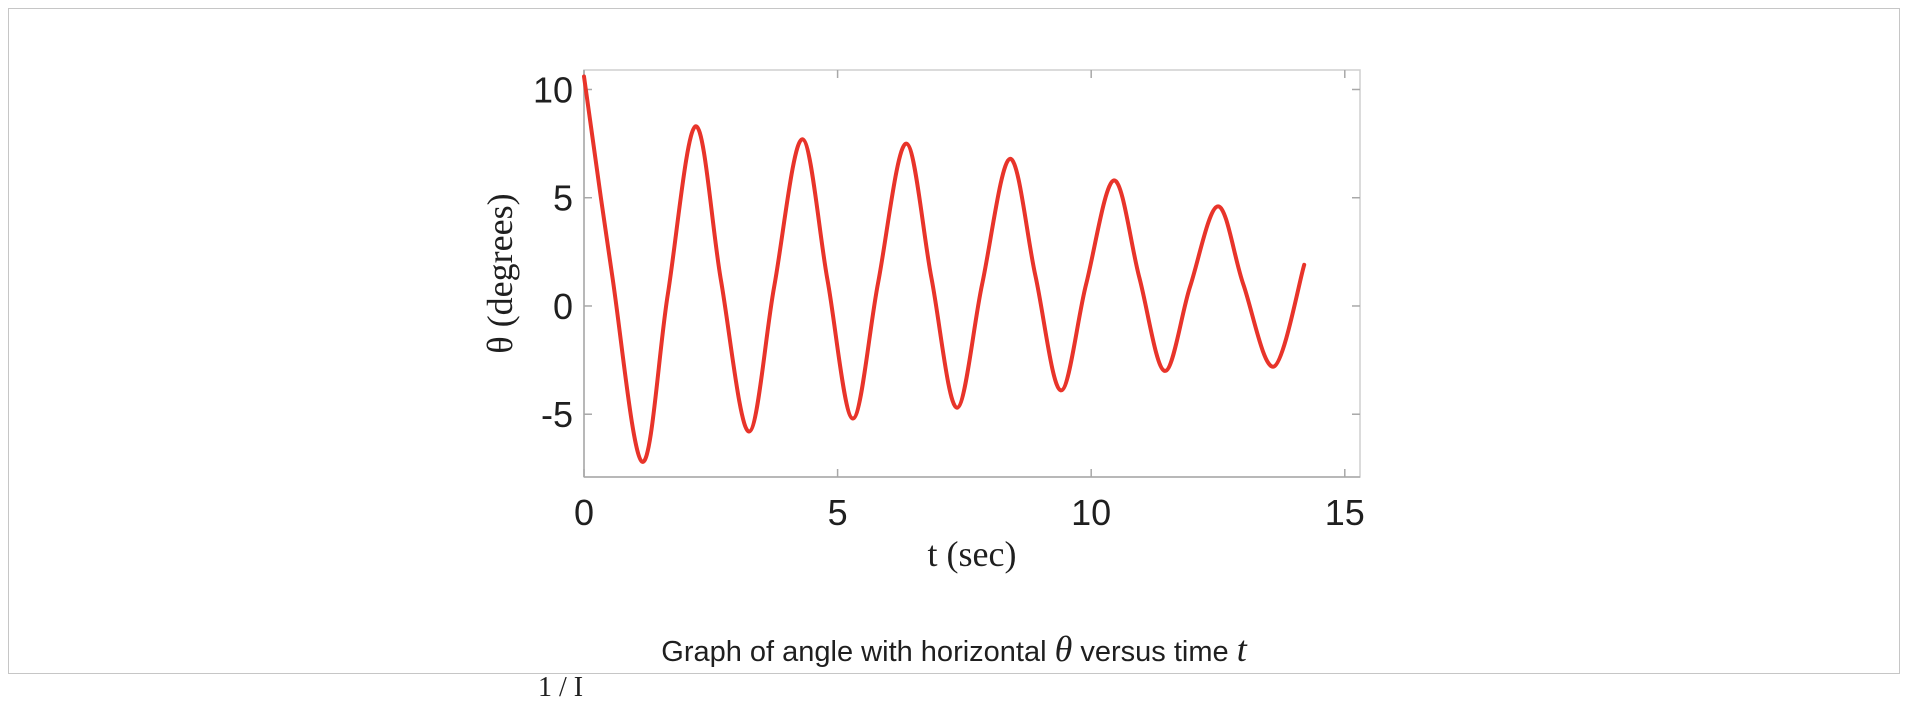  I want to click on clipped-text: 1 / I, so click(561, 687).